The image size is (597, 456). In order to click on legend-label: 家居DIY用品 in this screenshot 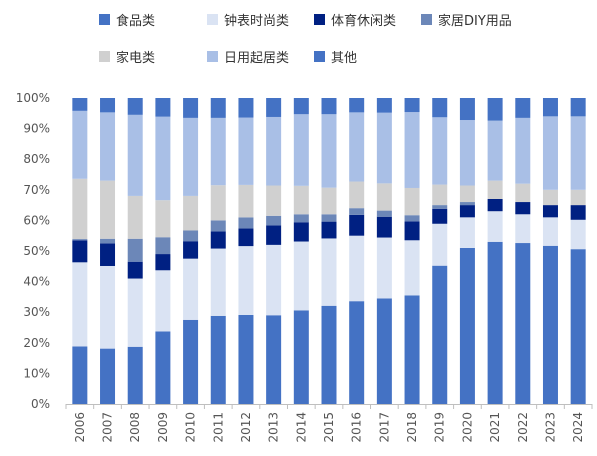, I will do `click(475, 21)`.